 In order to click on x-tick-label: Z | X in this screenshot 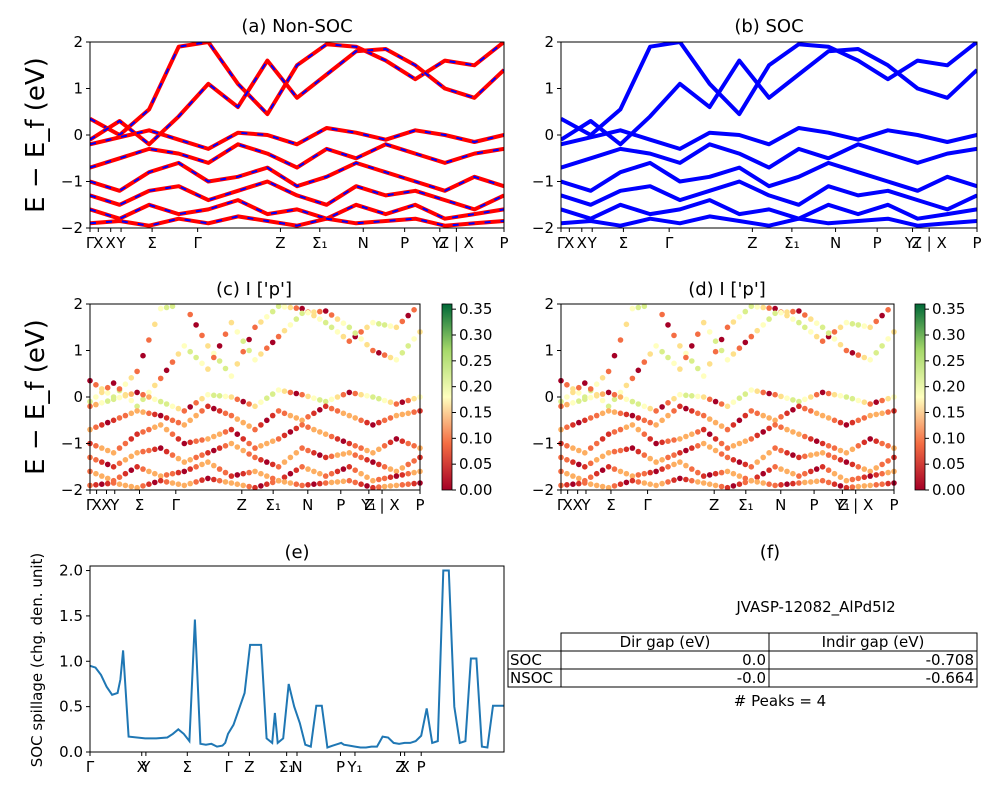, I will do `click(855, 505)`.